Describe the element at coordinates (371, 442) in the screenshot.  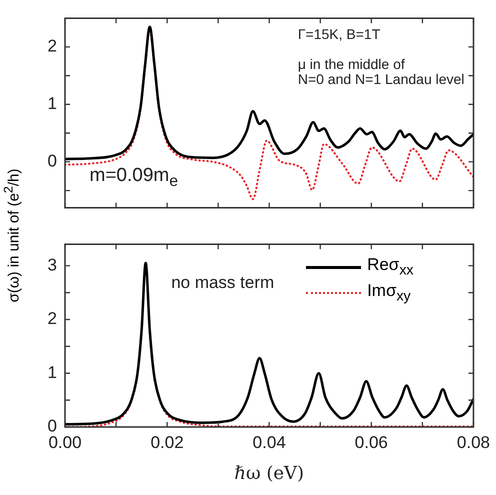
I see `x-tick-label: 0.06` at that location.